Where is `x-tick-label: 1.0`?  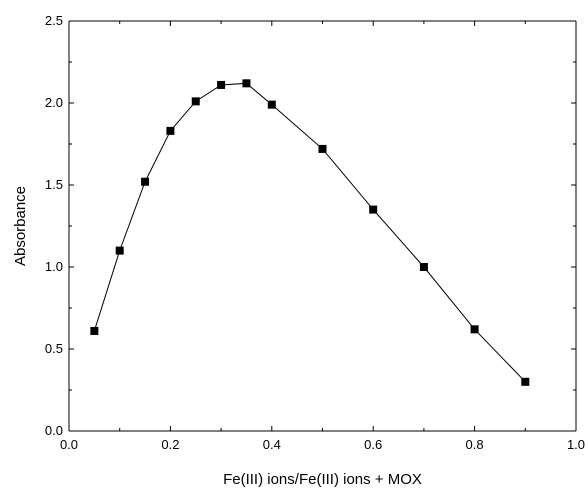
x-tick-label: 1.0 is located at coordinates (576, 444).